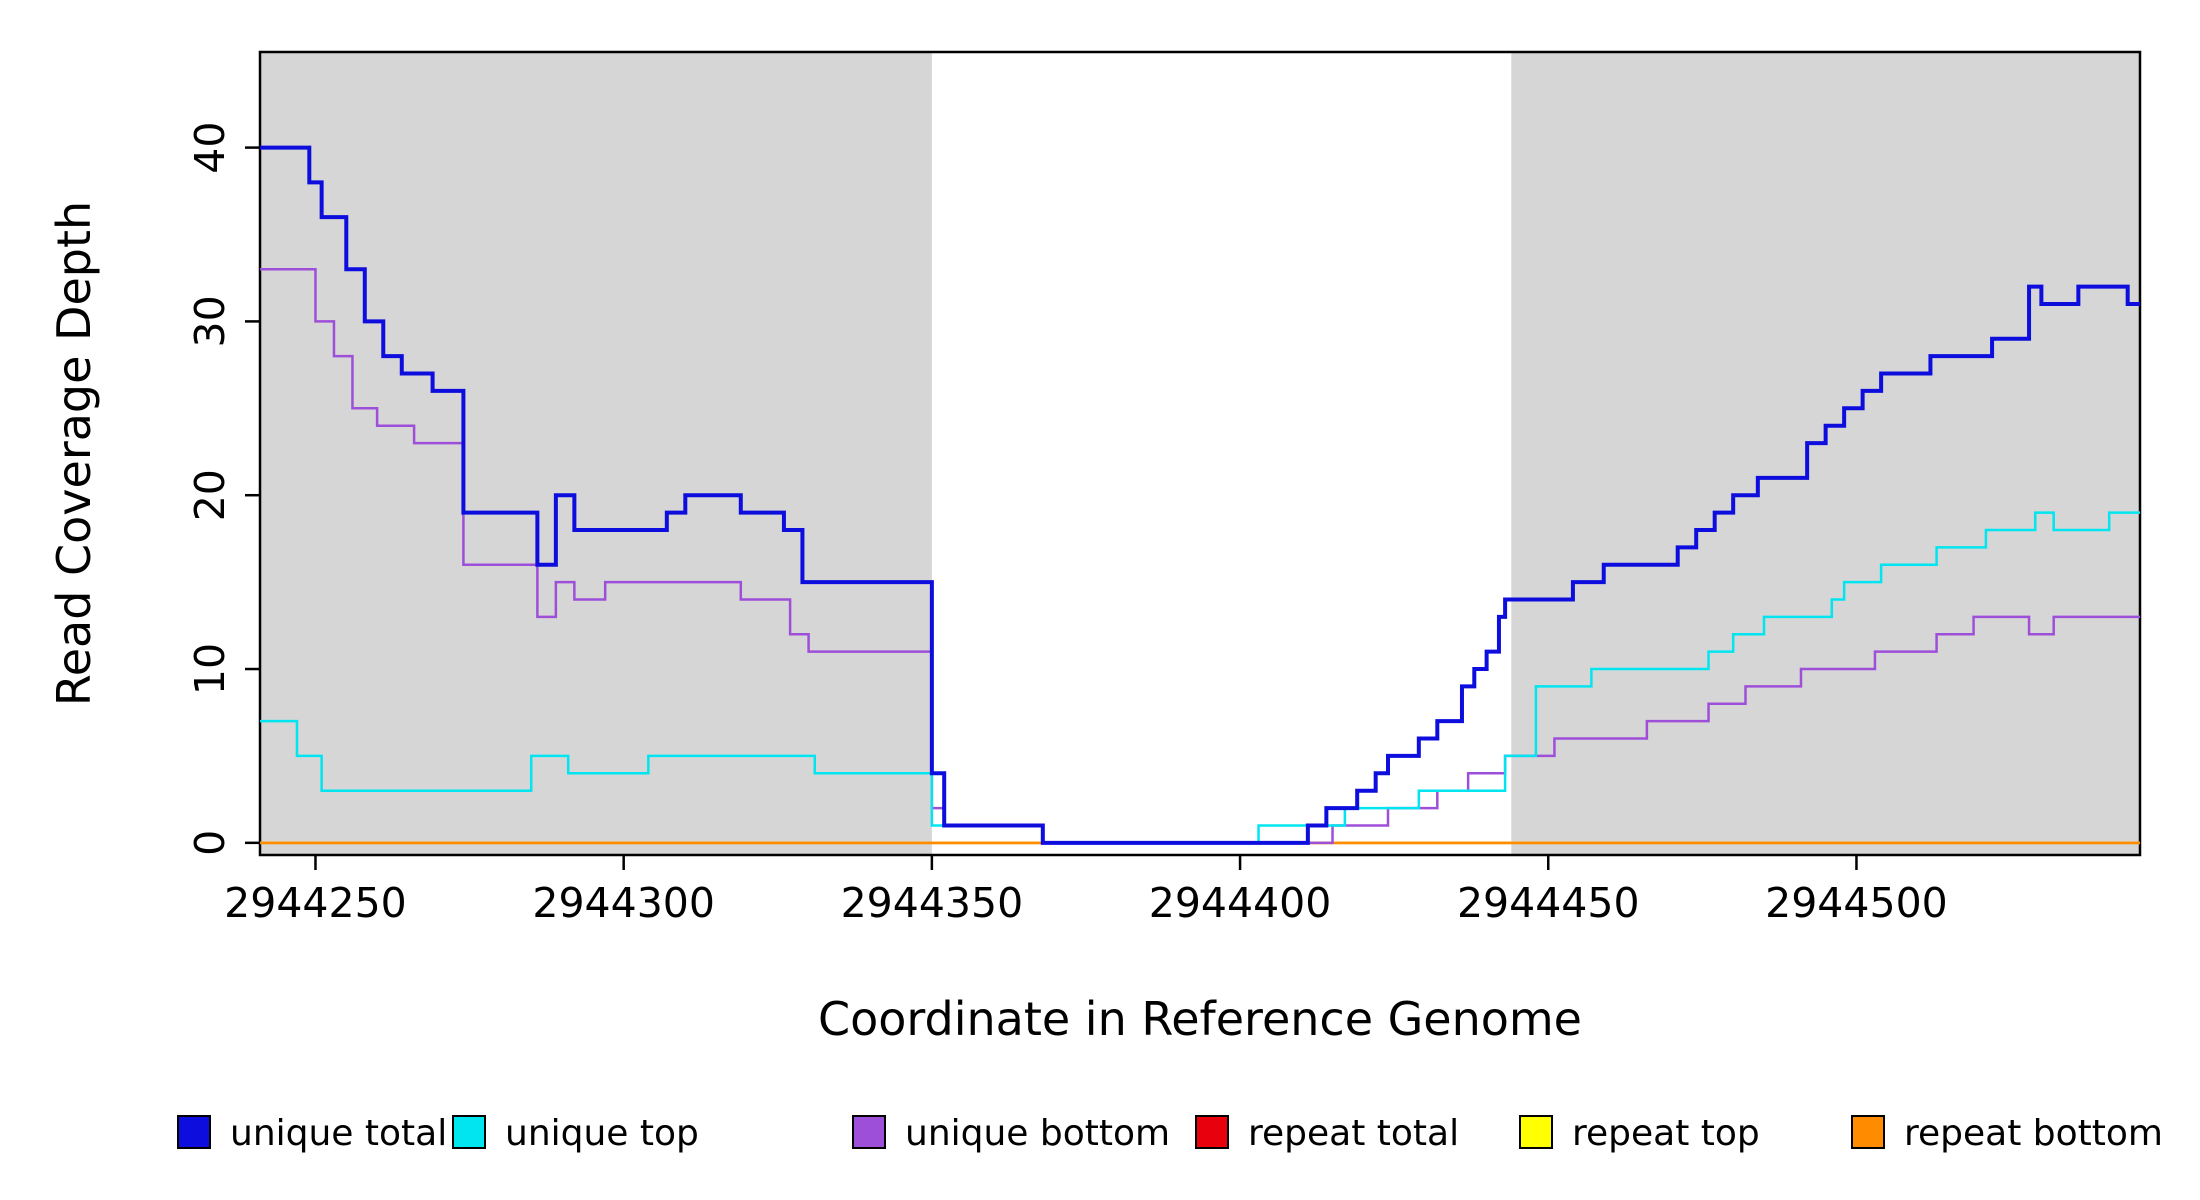 This screenshot has width=2200, height=1200. Describe the element at coordinates (602, 1133) in the screenshot. I see `legend-label-unique-top: unique top` at that location.